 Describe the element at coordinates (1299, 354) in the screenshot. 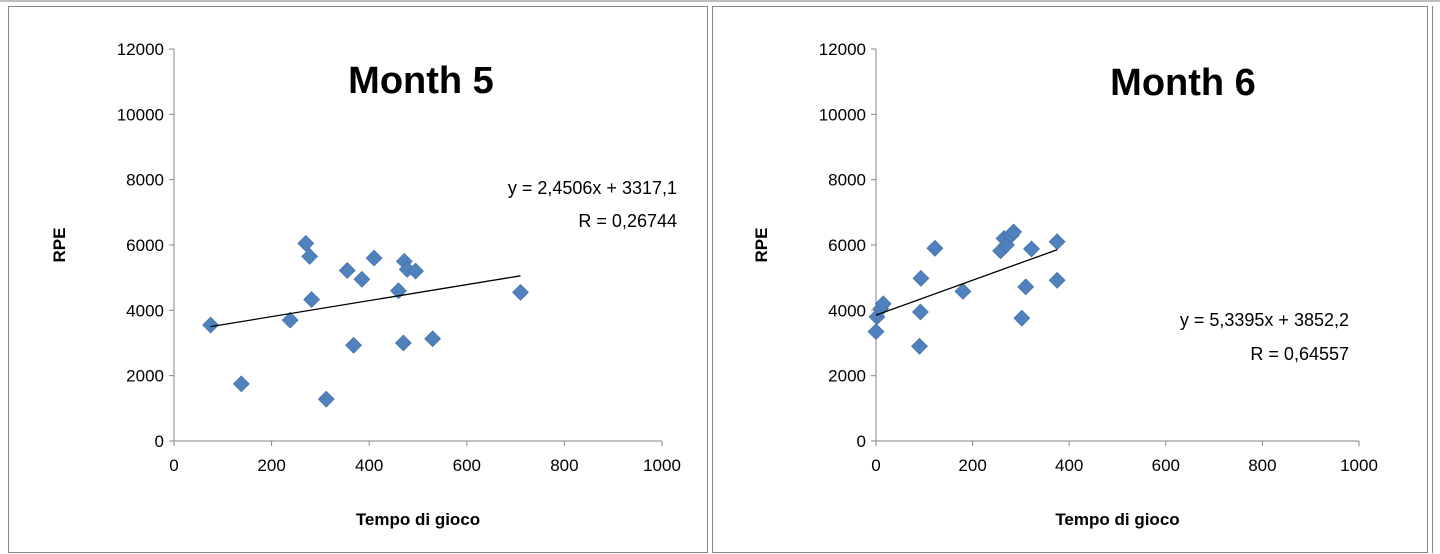

I see `correlation-label: R = 0,64557` at that location.